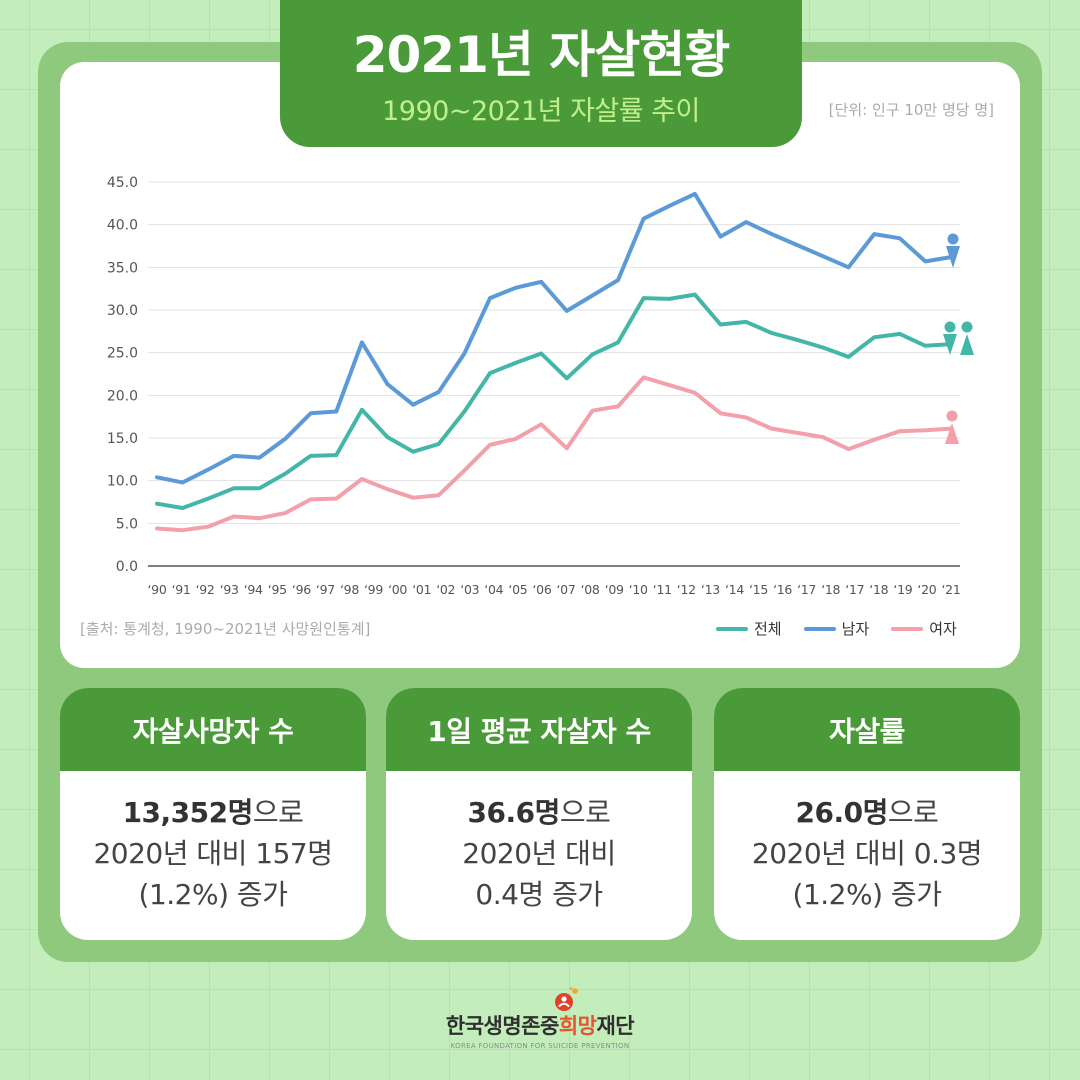 The width and height of the screenshot is (1080, 1080). Describe the element at coordinates (867, 812) in the screenshot. I see `stat-line: 26.0명으로` at that location.